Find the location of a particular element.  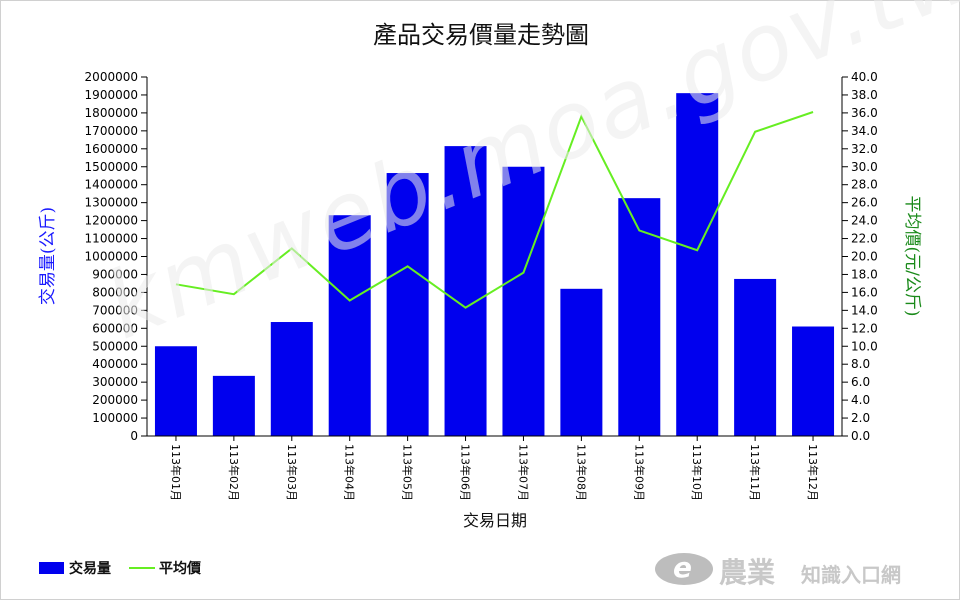

y-tick-label: 900000 is located at coordinates (115, 274).